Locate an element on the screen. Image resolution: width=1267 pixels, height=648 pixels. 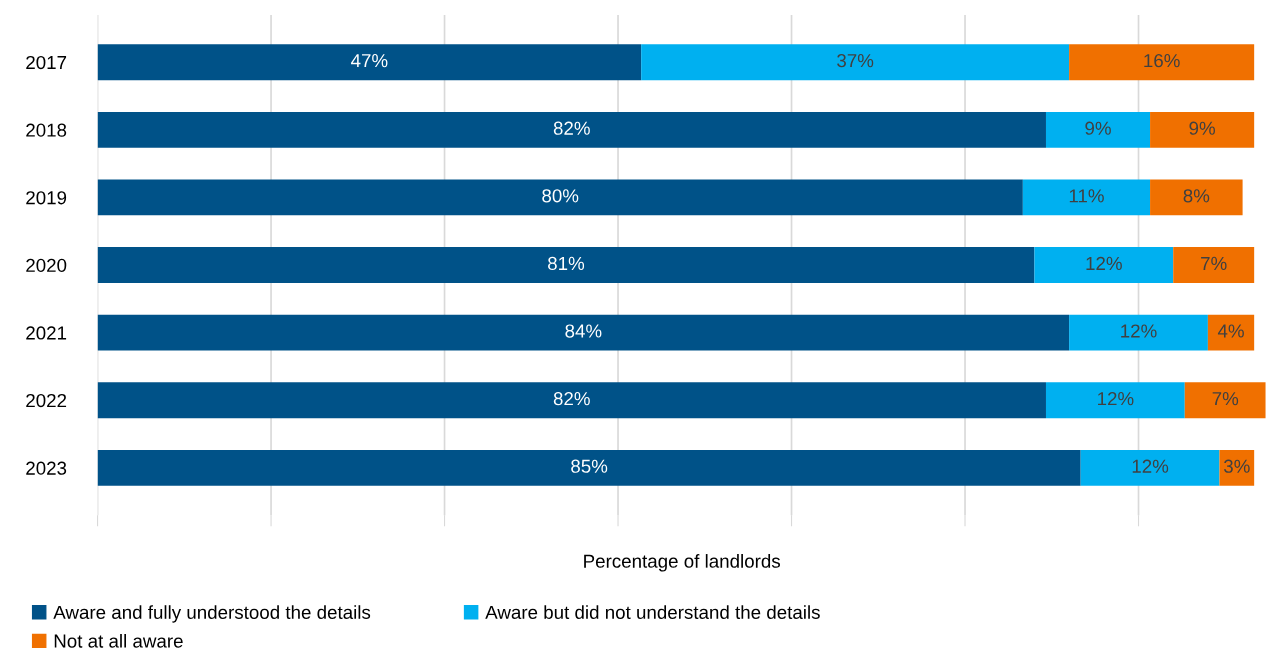
y-tick-label: 2018 is located at coordinates (46, 130).